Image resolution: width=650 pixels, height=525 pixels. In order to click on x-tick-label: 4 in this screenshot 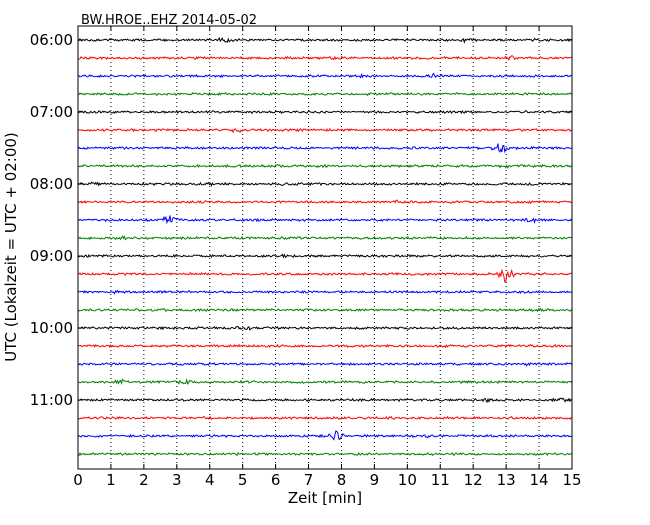, I will do `click(210, 480)`.